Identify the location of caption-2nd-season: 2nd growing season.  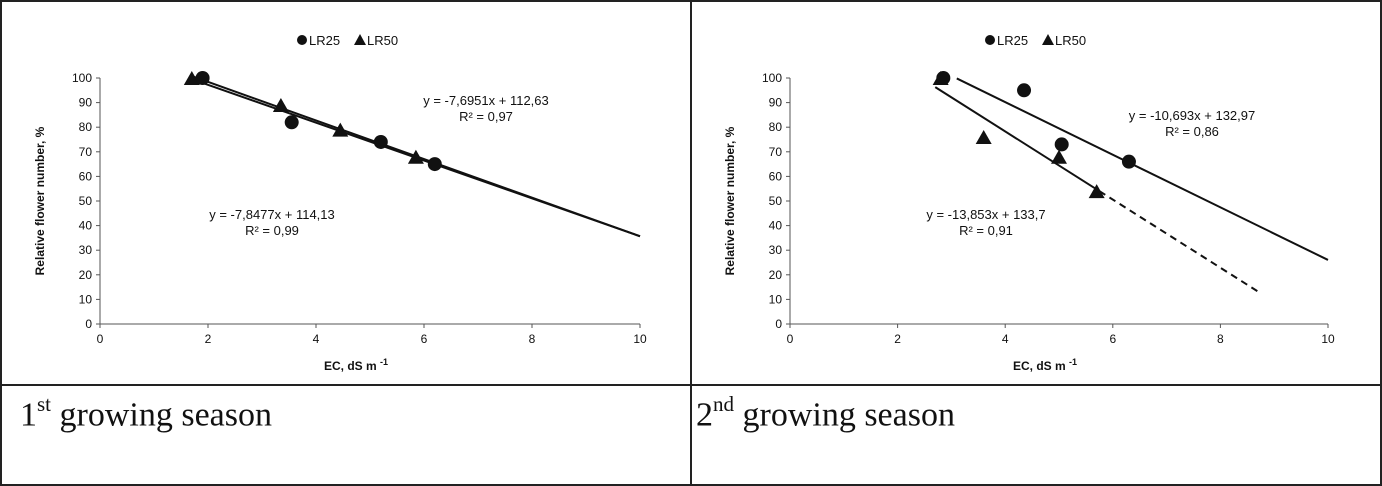
(825, 413).